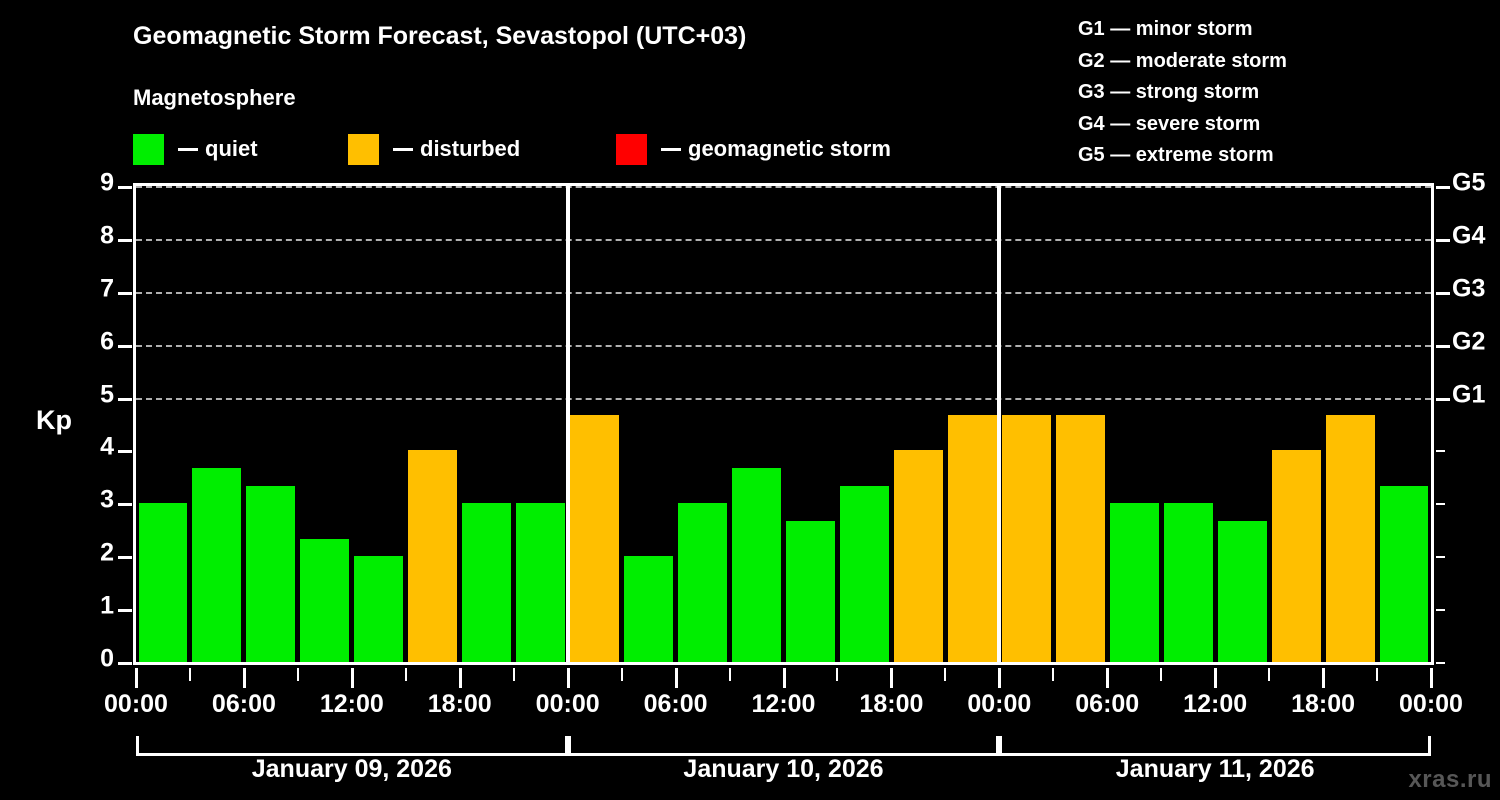 The image size is (1500, 800). What do you see at coordinates (1476, 417) in the screenshot?
I see `y-axis-right: G1 G2 G3 G4 G5` at bounding box center [1476, 417].